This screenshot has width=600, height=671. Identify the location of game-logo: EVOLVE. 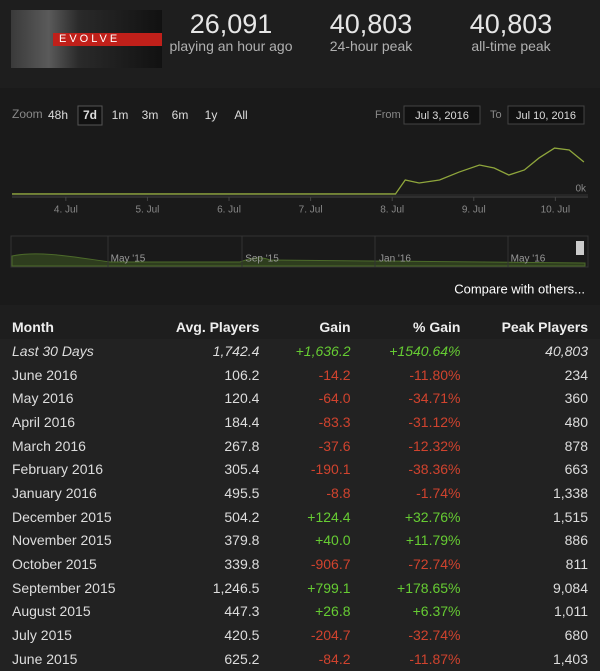
(86, 39).